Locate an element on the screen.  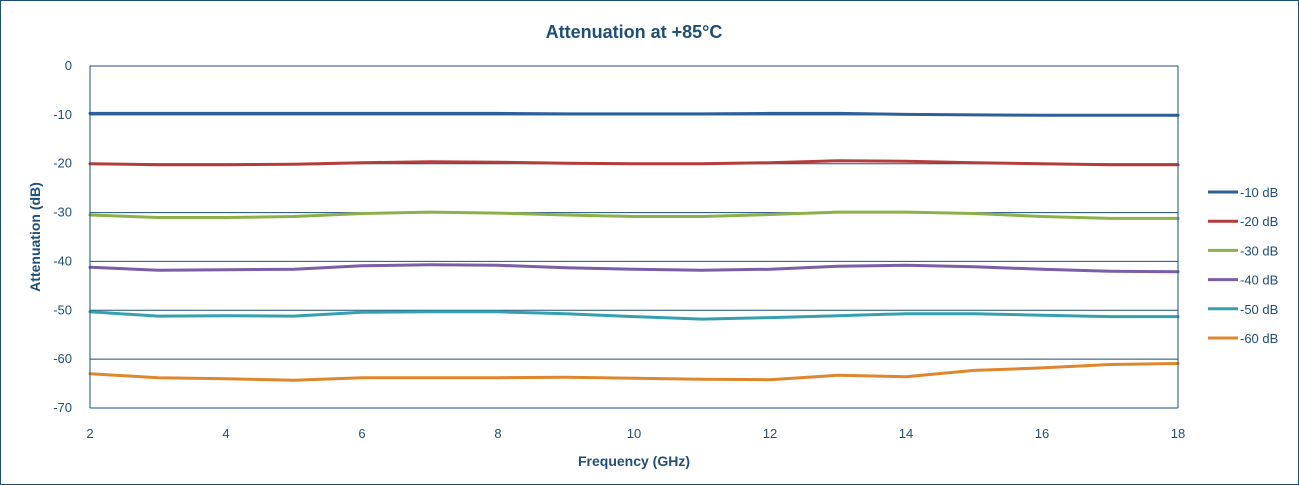
y-tick-label: -50 is located at coordinates (62, 309).